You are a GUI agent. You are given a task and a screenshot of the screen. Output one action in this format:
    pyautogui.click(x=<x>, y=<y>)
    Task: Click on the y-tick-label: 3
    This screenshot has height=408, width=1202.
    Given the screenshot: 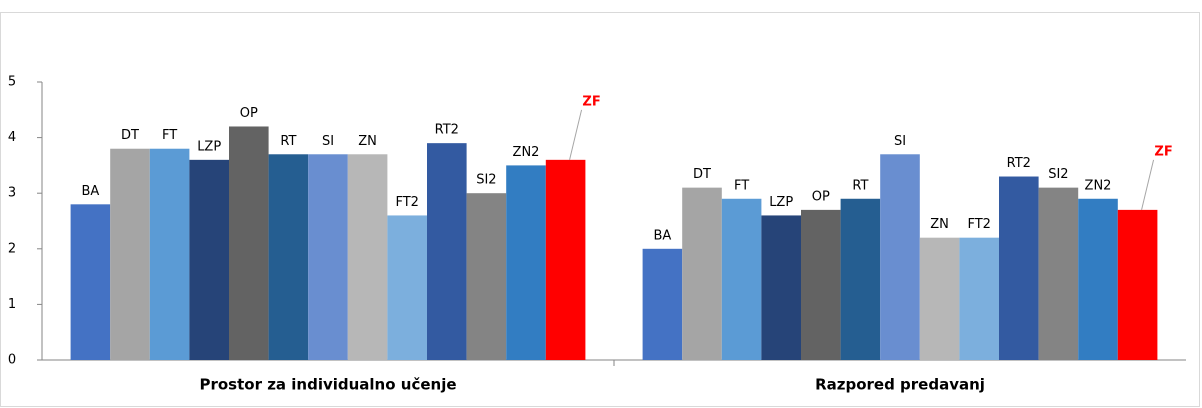 What is the action you would take?
    pyautogui.click(x=12, y=193)
    